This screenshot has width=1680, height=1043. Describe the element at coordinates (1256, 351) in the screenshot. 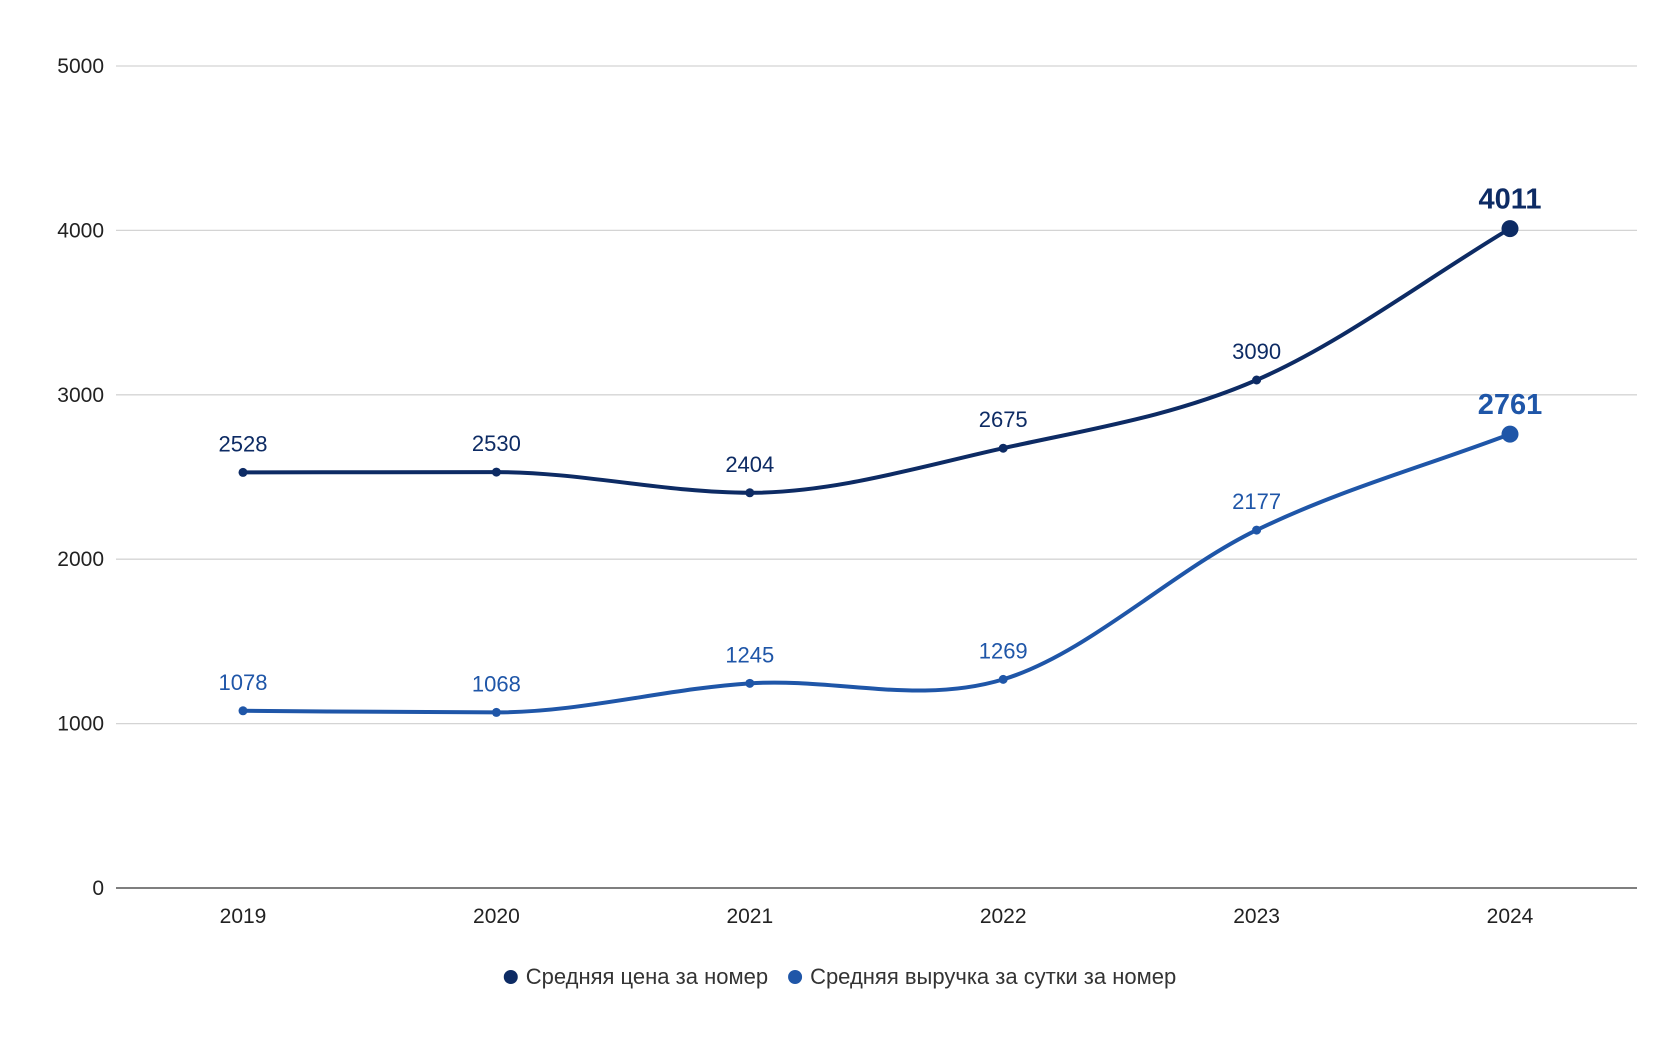

I see `data-label: 3090` at that location.